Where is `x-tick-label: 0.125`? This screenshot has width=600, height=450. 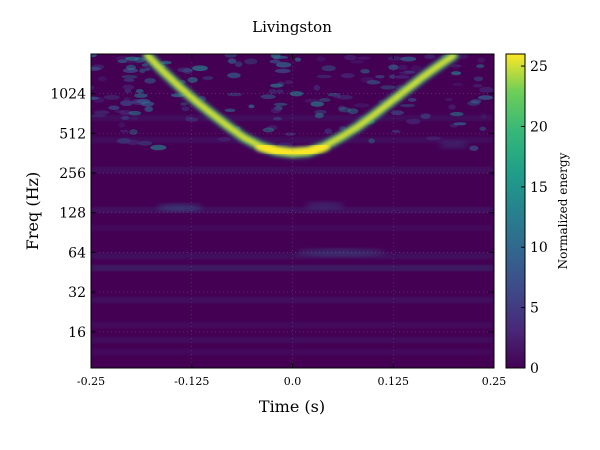
x-tick-label: 0.125 is located at coordinates (394, 381).